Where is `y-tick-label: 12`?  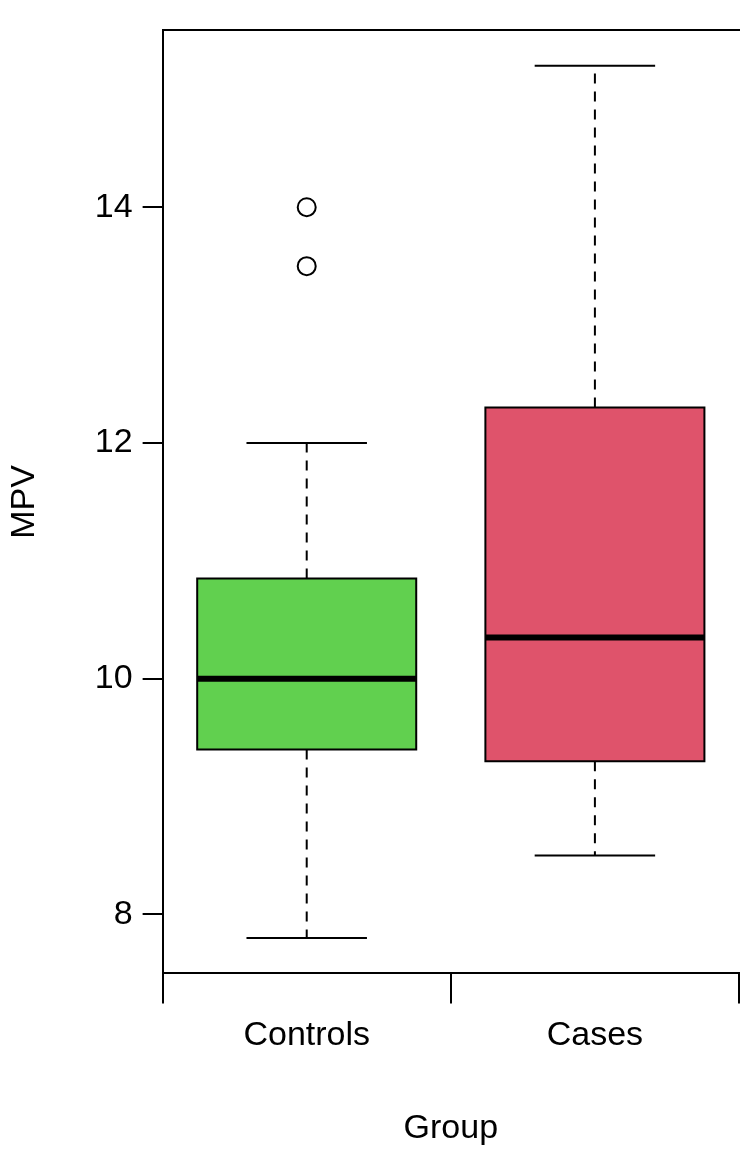 y-tick-label: 12 is located at coordinates (113, 440).